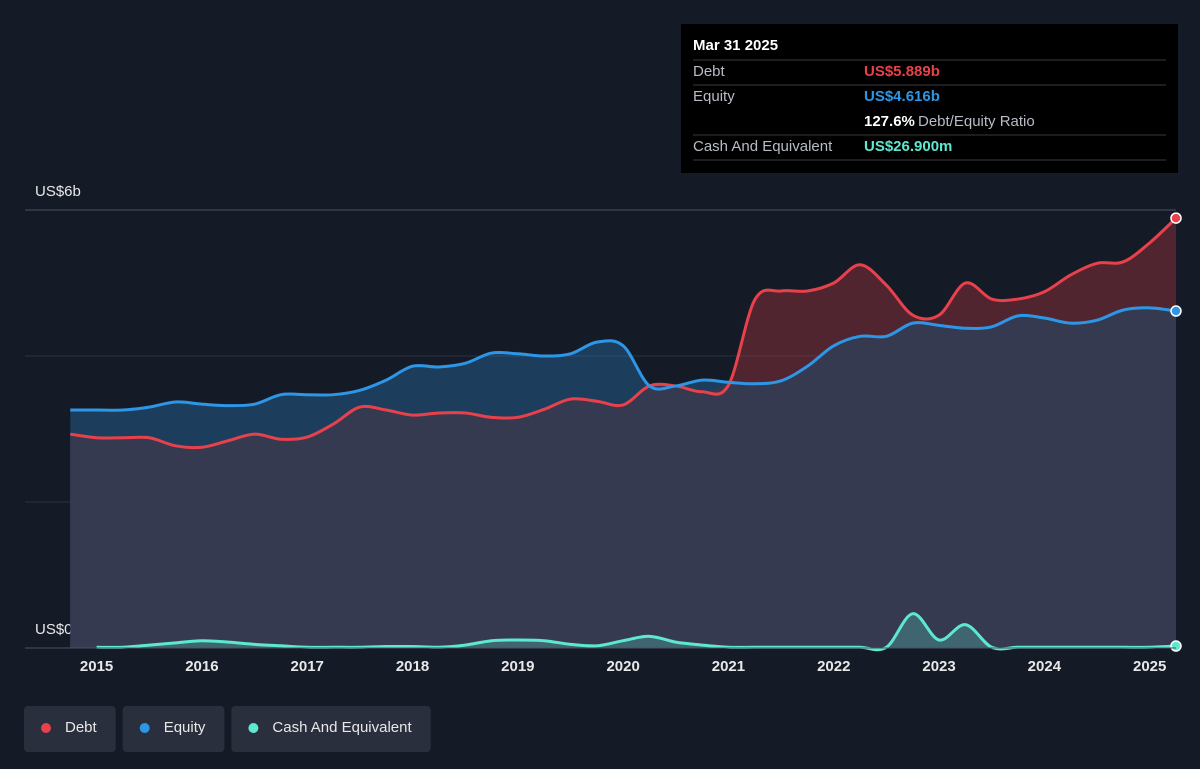 The width and height of the screenshot is (1200, 769). What do you see at coordinates (623, 359) in the screenshot?
I see `series-line` at bounding box center [623, 359].